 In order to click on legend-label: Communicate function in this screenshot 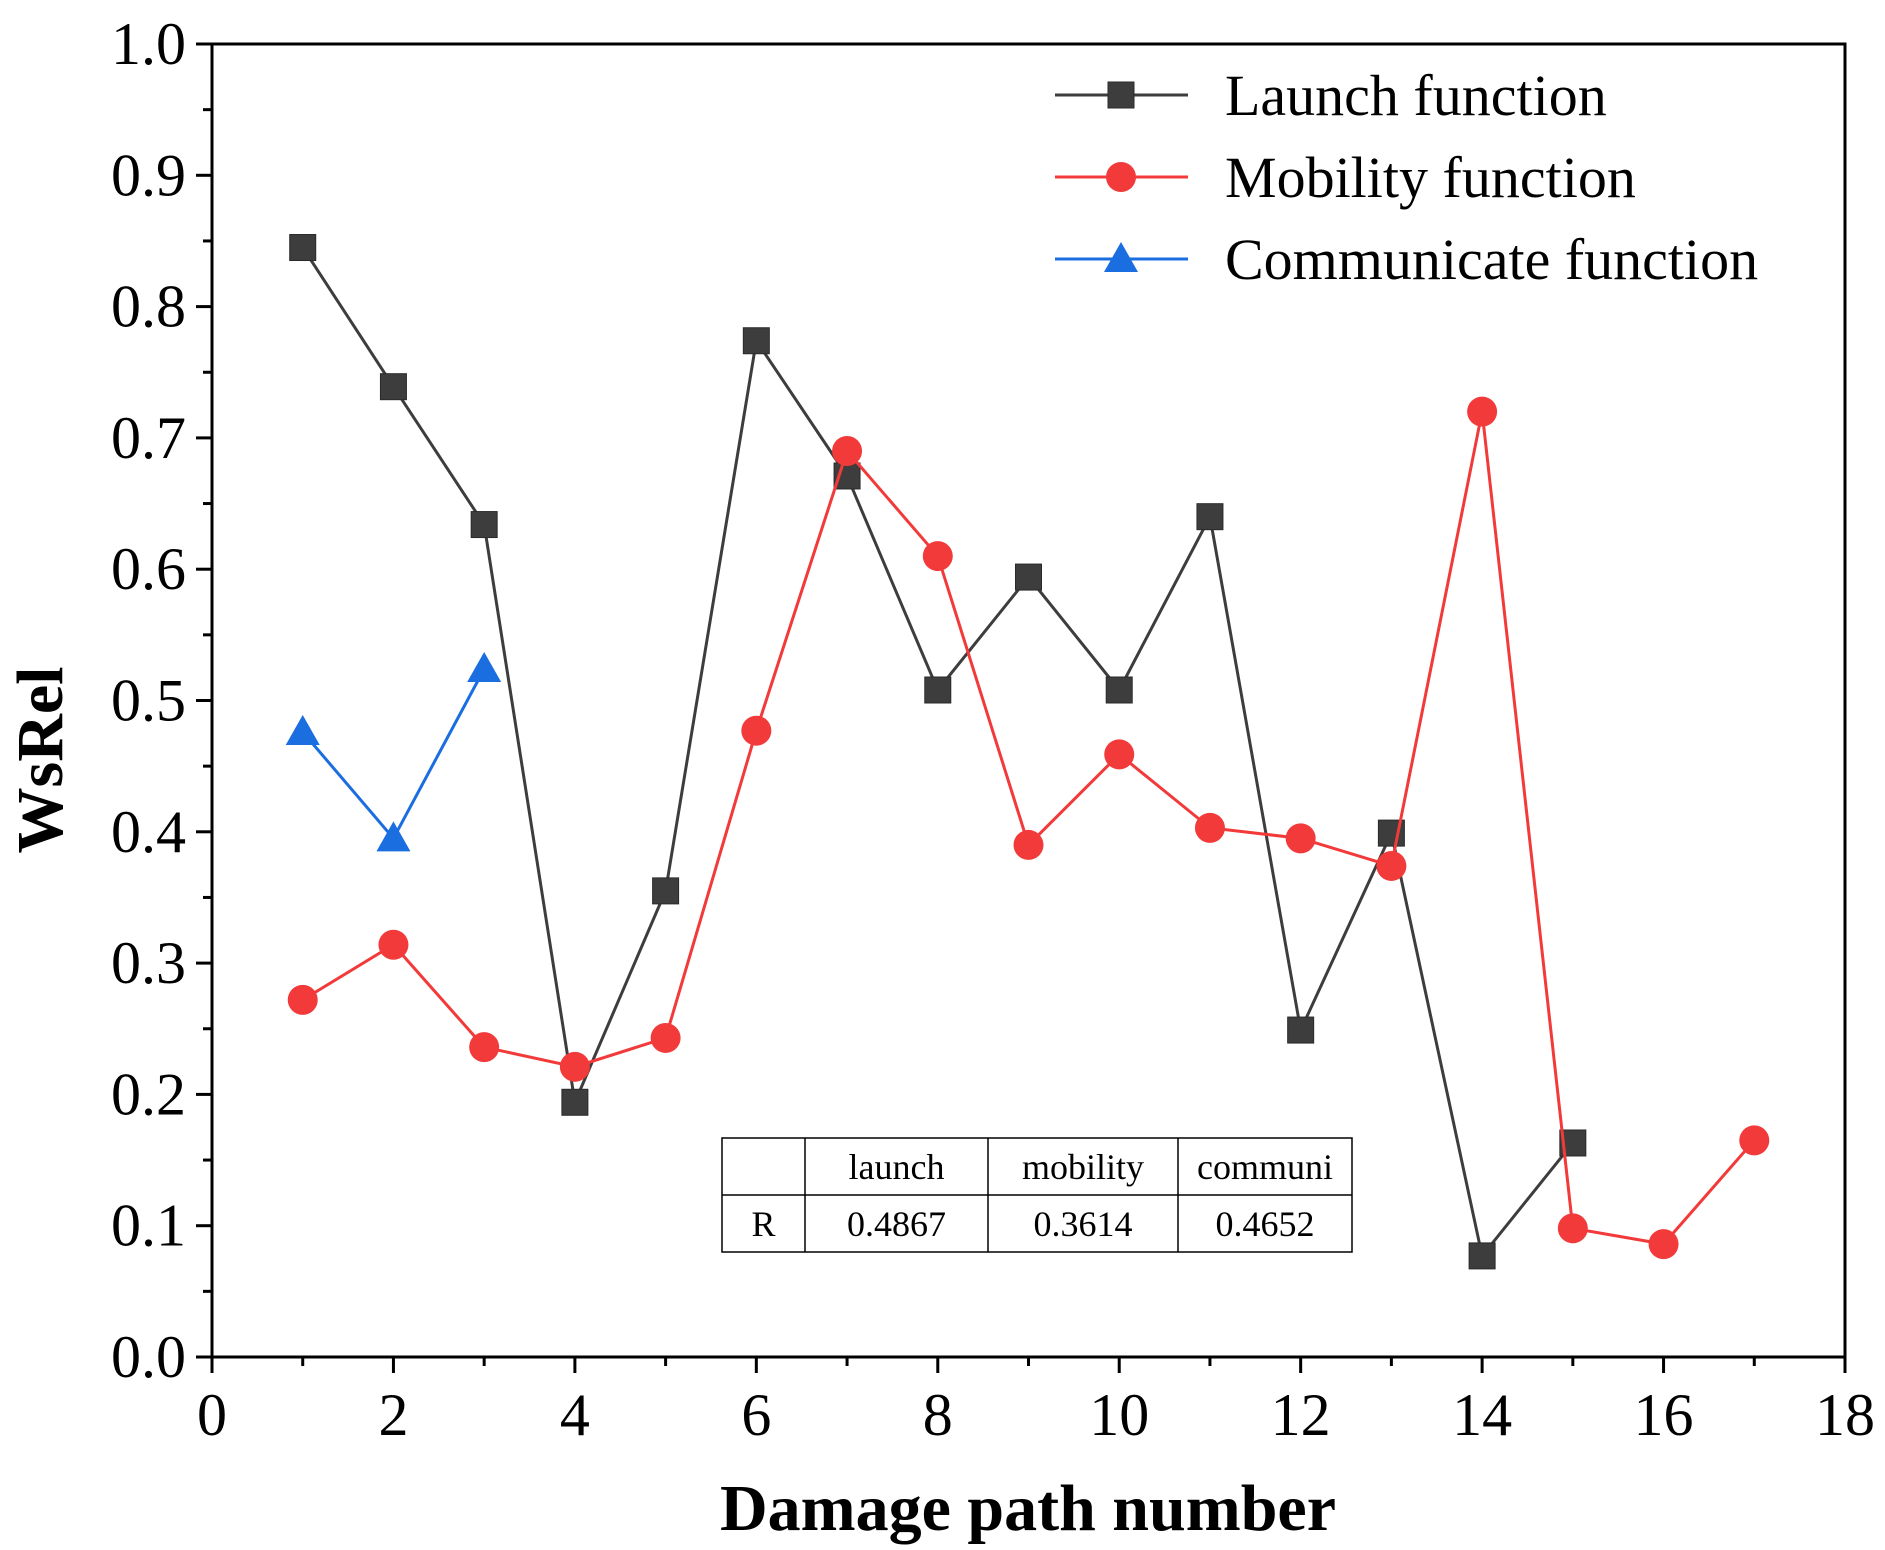, I will do `click(1491, 259)`.